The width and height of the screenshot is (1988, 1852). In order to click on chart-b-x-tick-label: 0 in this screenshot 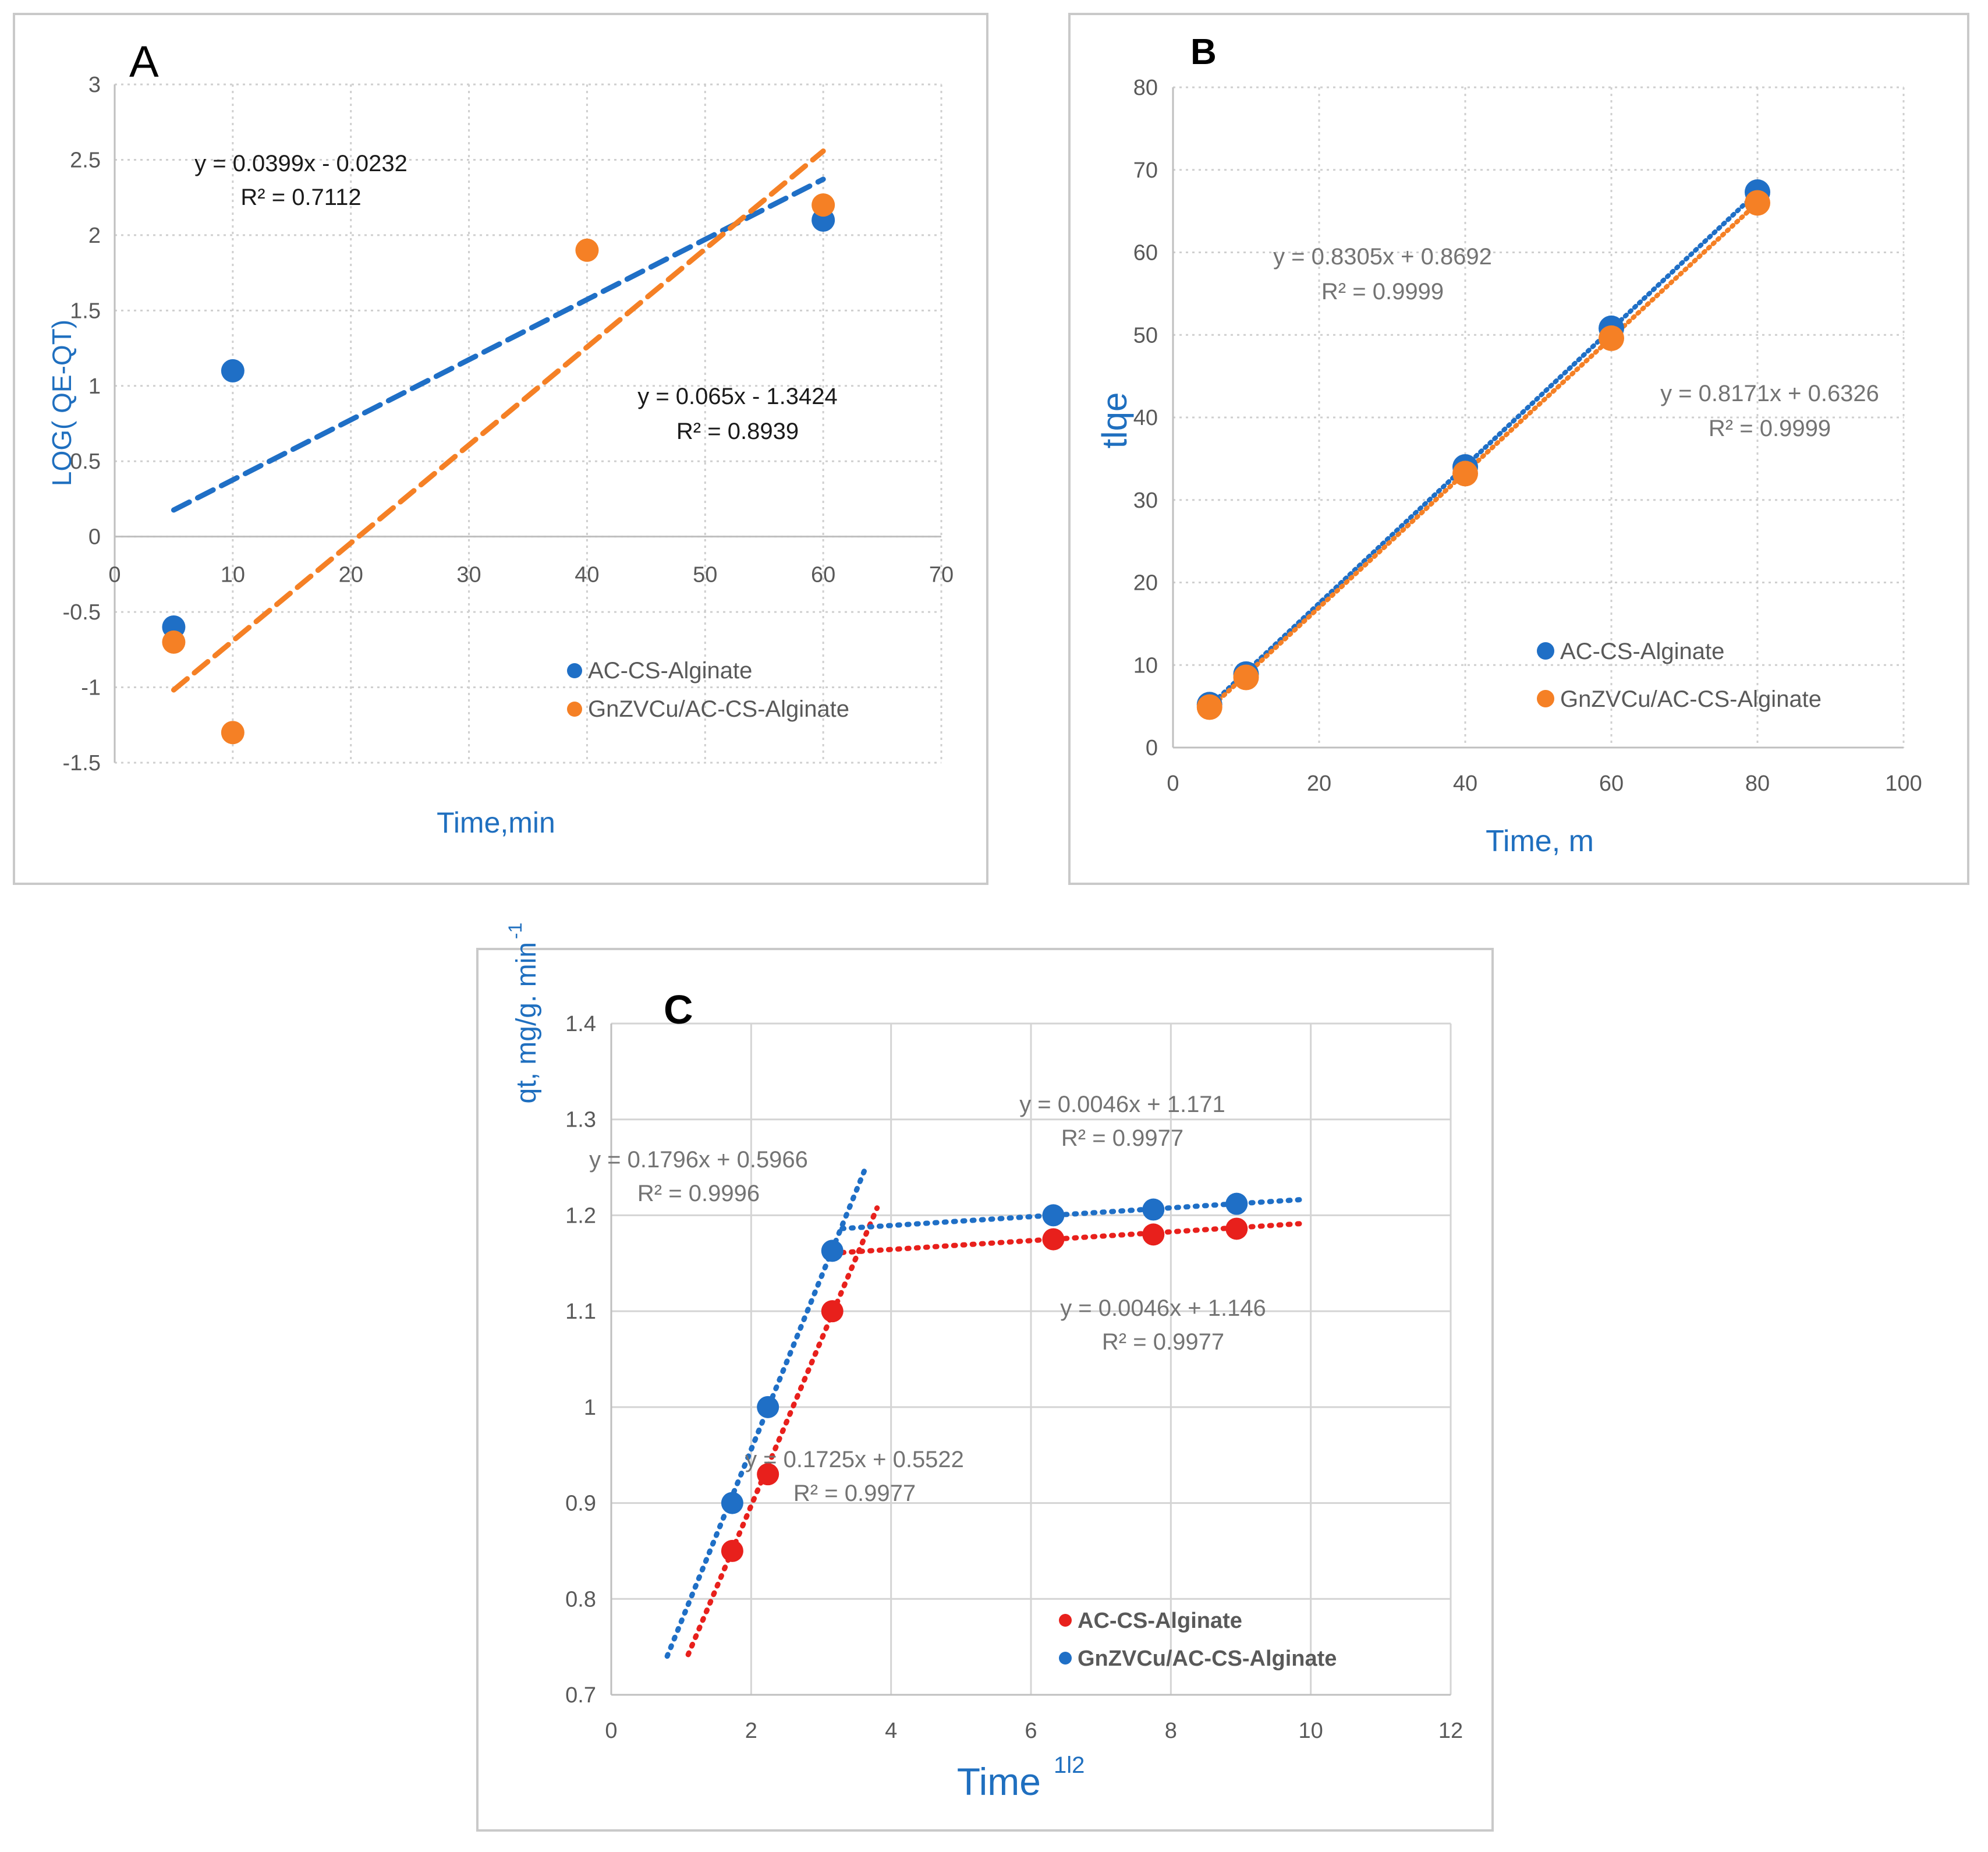, I will do `click(1173, 783)`.